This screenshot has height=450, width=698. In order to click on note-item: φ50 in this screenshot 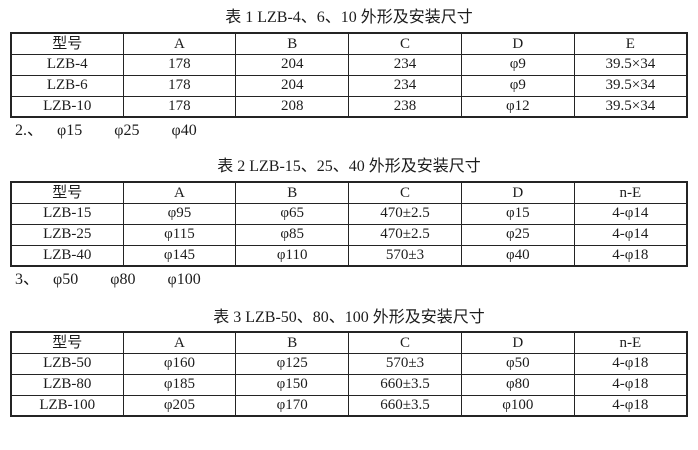, I will do `click(66, 279)`.